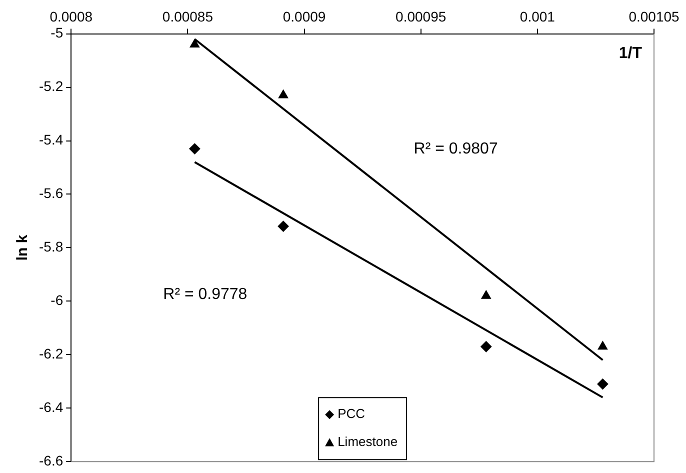  Describe the element at coordinates (304, 16) in the screenshot. I see `x-tick-label: 0.0009` at that location.